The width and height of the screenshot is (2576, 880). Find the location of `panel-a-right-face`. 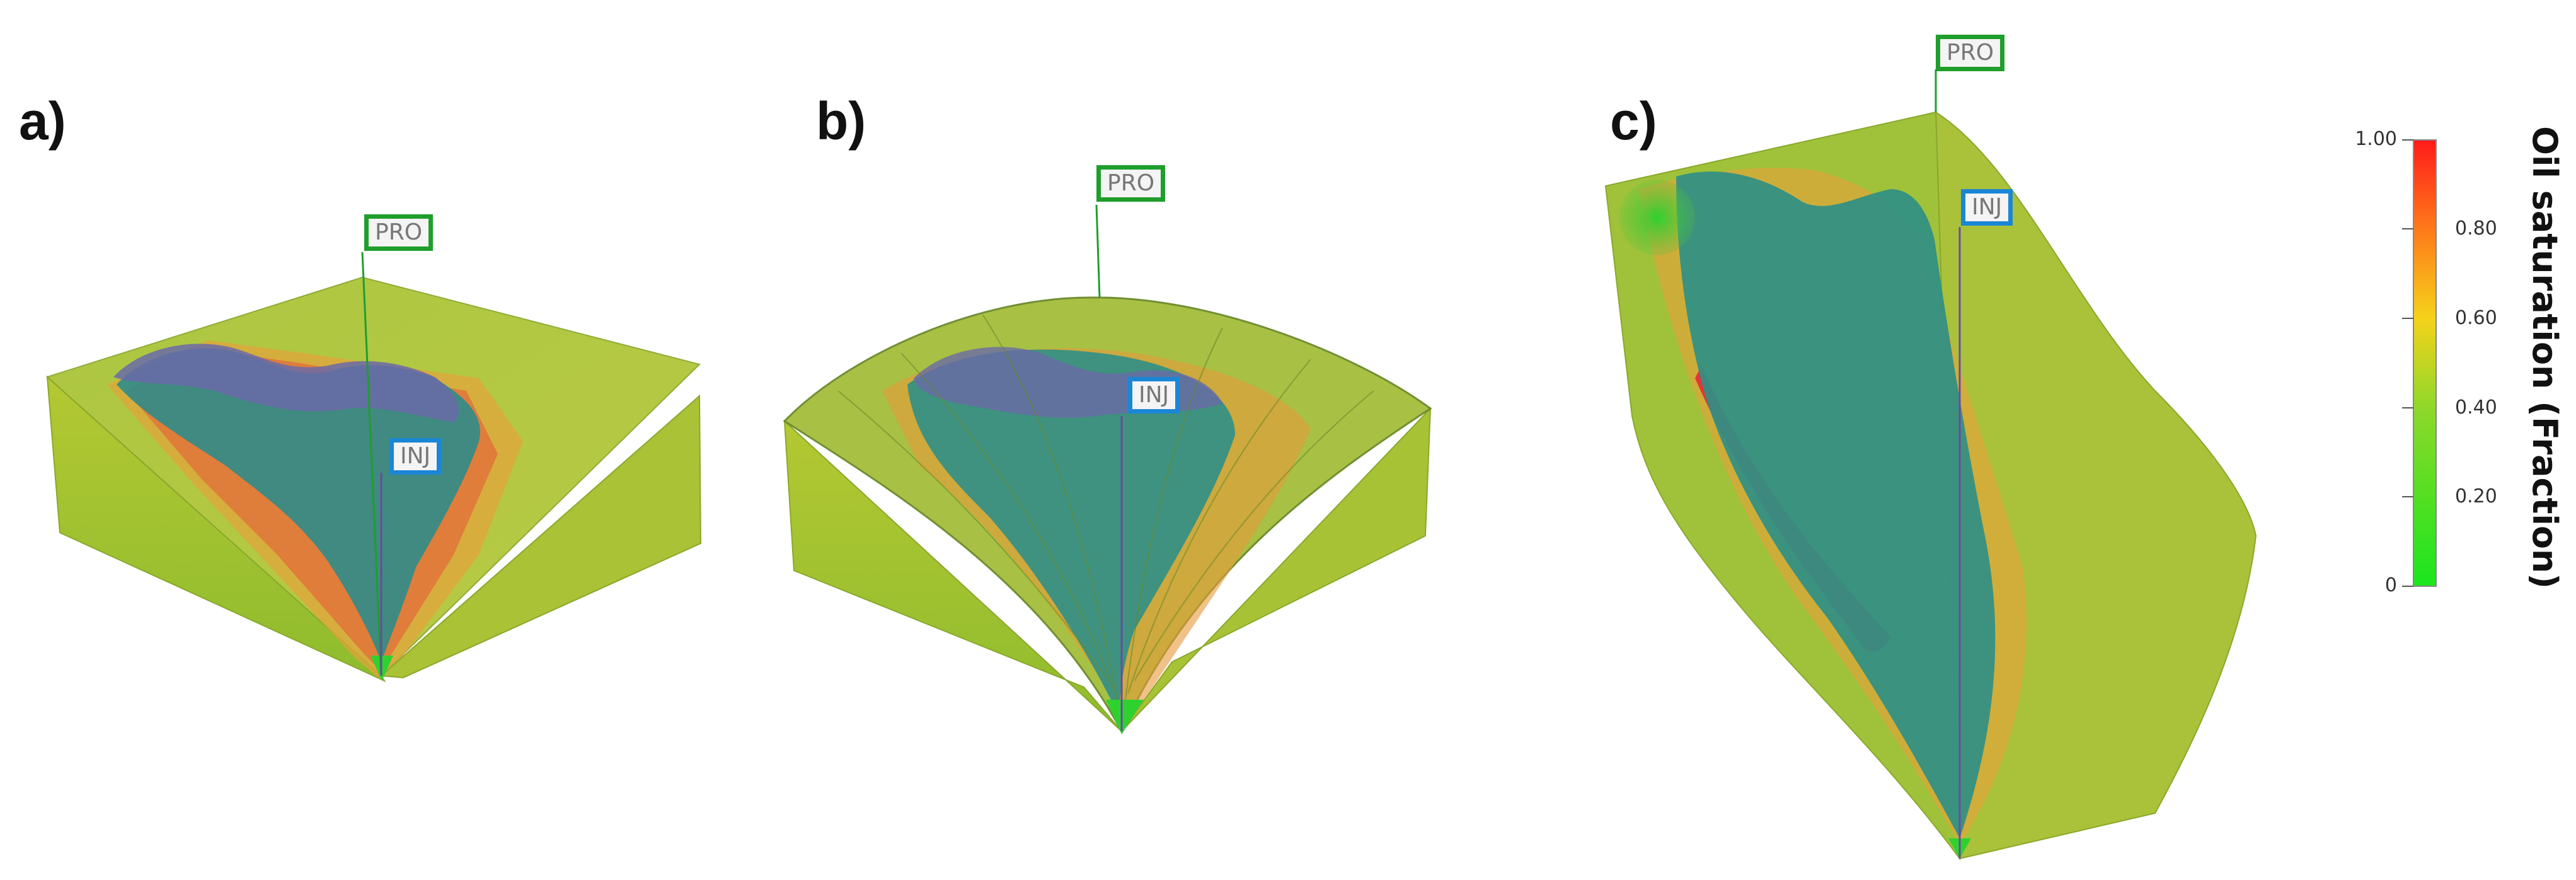

panel-a-right-face is located at coordinates (540, 536).